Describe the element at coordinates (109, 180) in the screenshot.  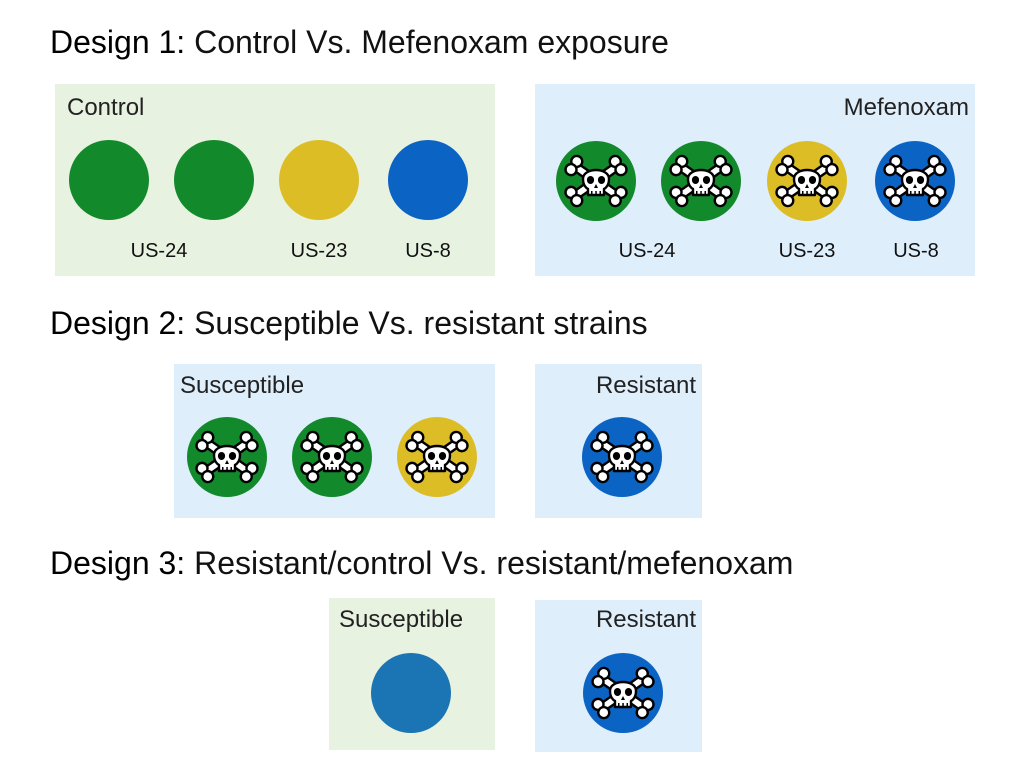
I see `strain-circle-us24` at that location.